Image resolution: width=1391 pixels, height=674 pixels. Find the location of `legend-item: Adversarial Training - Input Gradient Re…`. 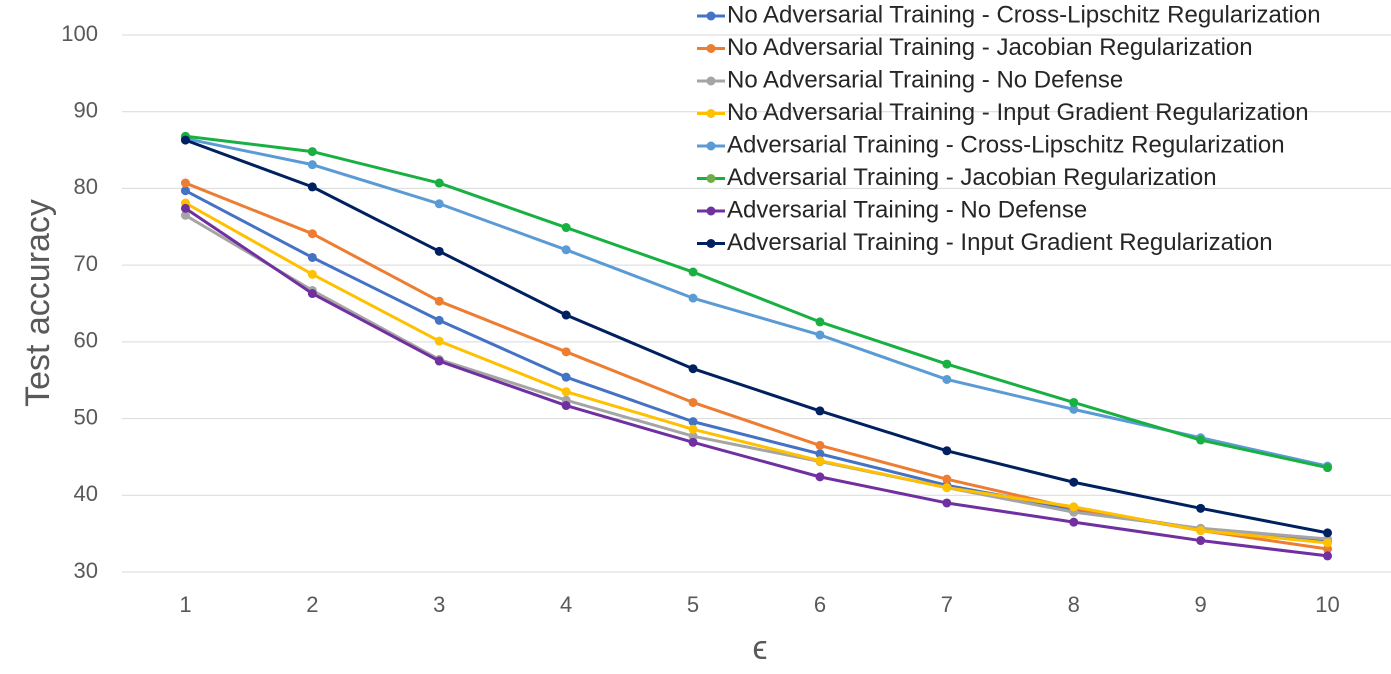

legend-item: Adversarial Training - Input Gradient Re… is located at coordinates (985, 242).